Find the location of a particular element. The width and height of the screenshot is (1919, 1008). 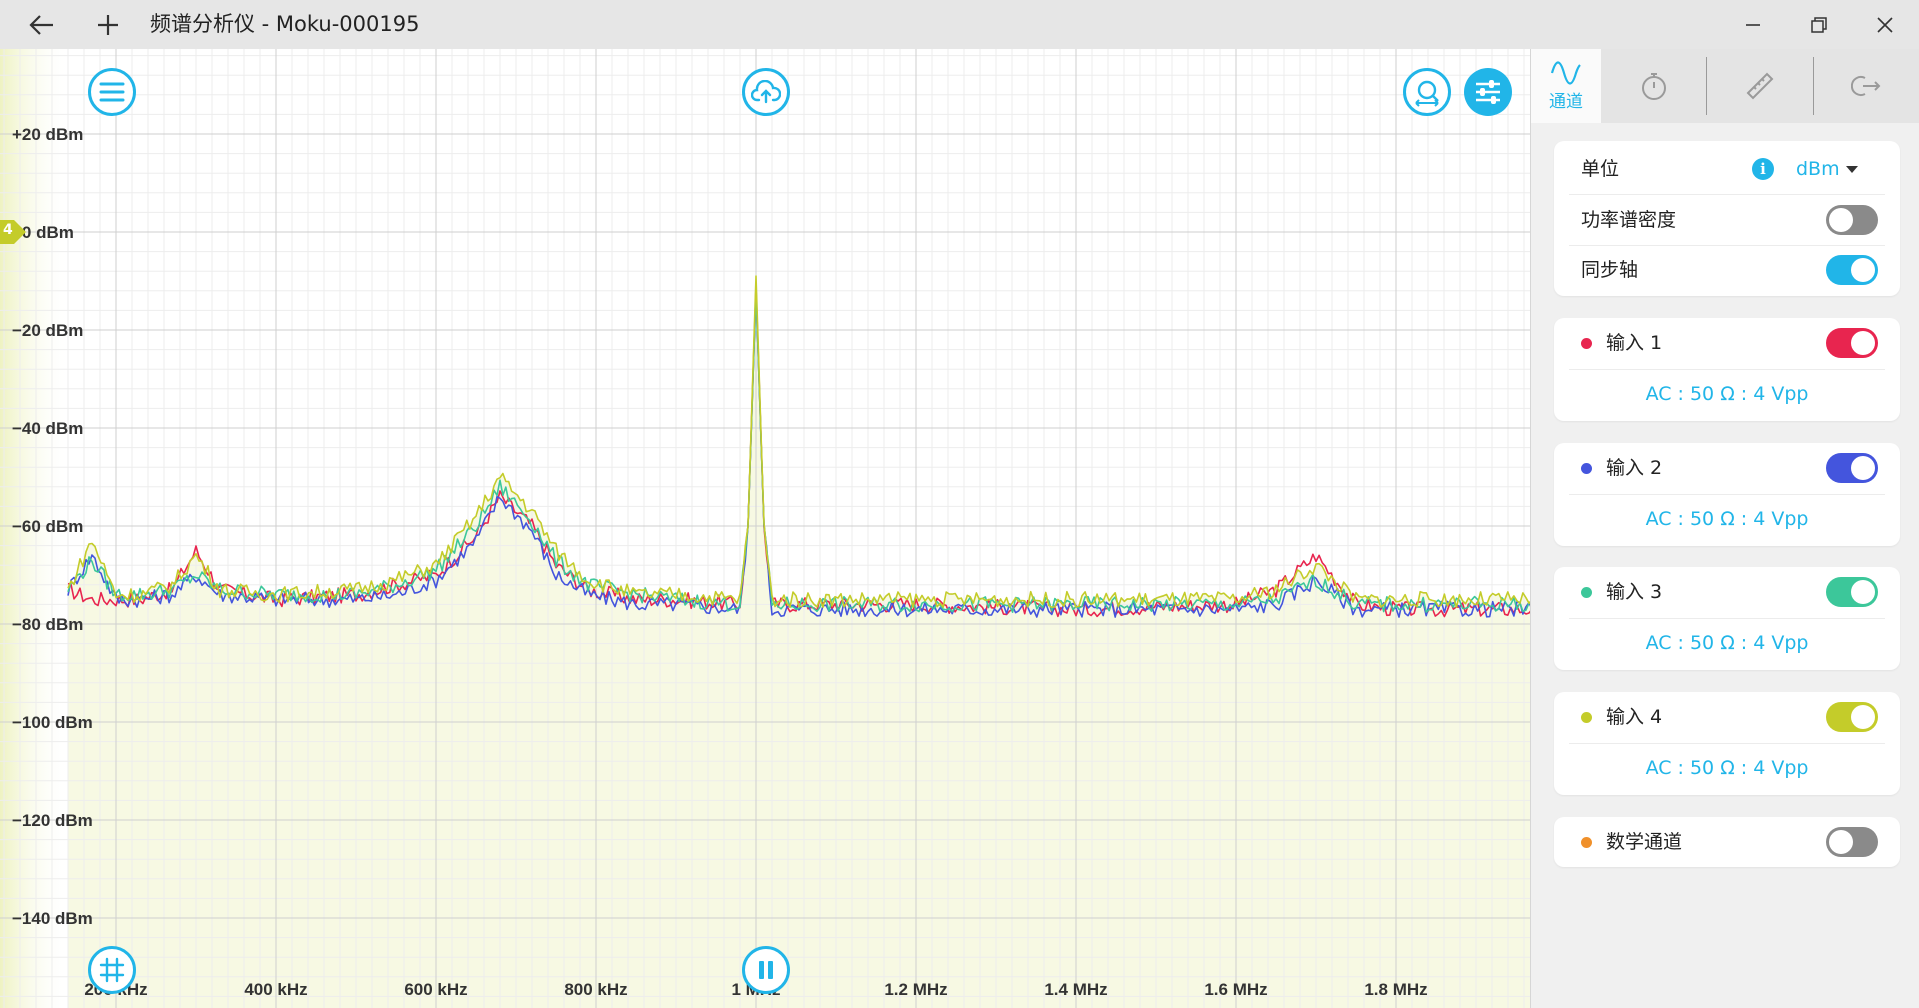

ruler-icon is located at coordinates (1760, 86).